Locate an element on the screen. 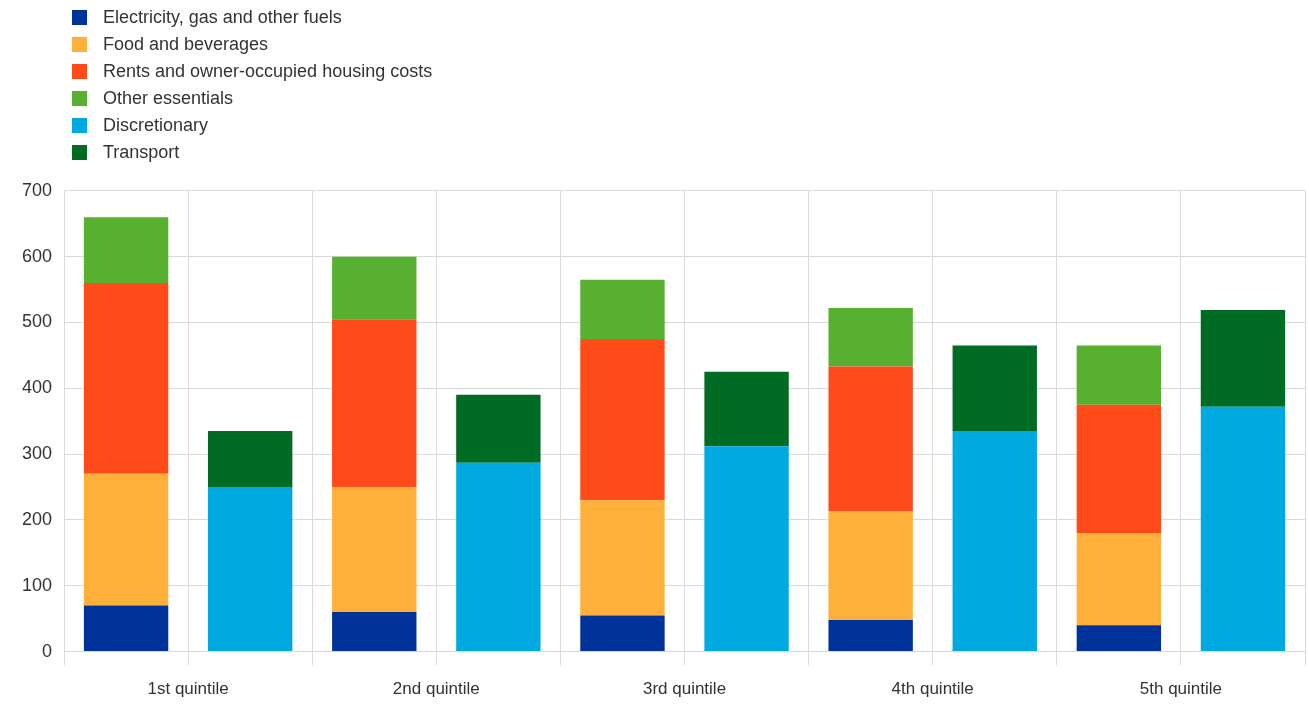 Image resolution: width=1309 pixels, height=719 pixels. legend-label: Rents and owner-occupied housing costs is located at coordinates (268, 71).